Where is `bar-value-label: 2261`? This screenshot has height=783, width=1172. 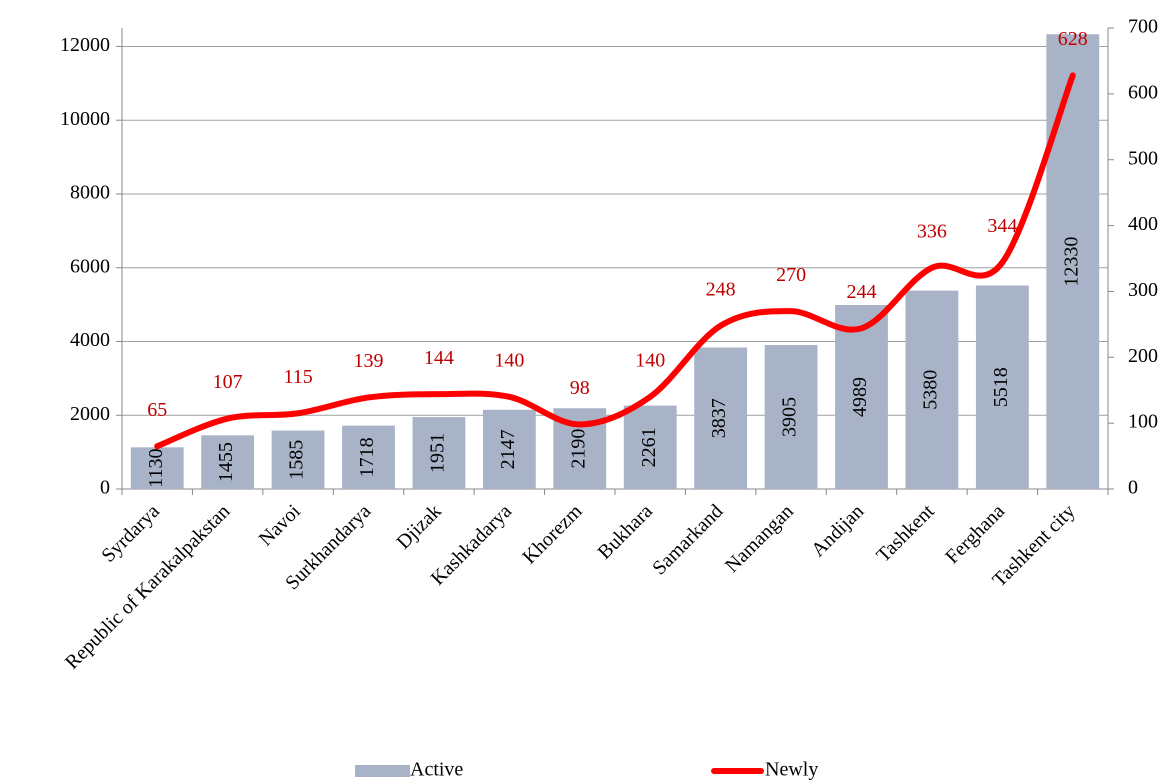 bar-value-label: 2261 is located at coordinates (649, 447).